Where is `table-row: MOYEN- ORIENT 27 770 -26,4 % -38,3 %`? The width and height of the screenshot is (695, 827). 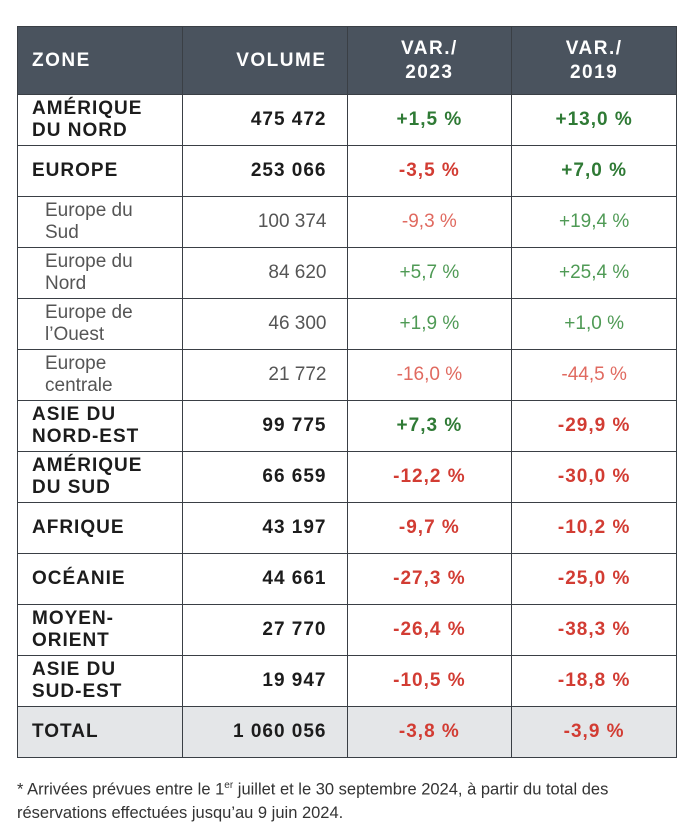
table-row: MOYEN- ORIENT 27 770 -26,4 % -38,3 % is located at coordinates (347, 630).